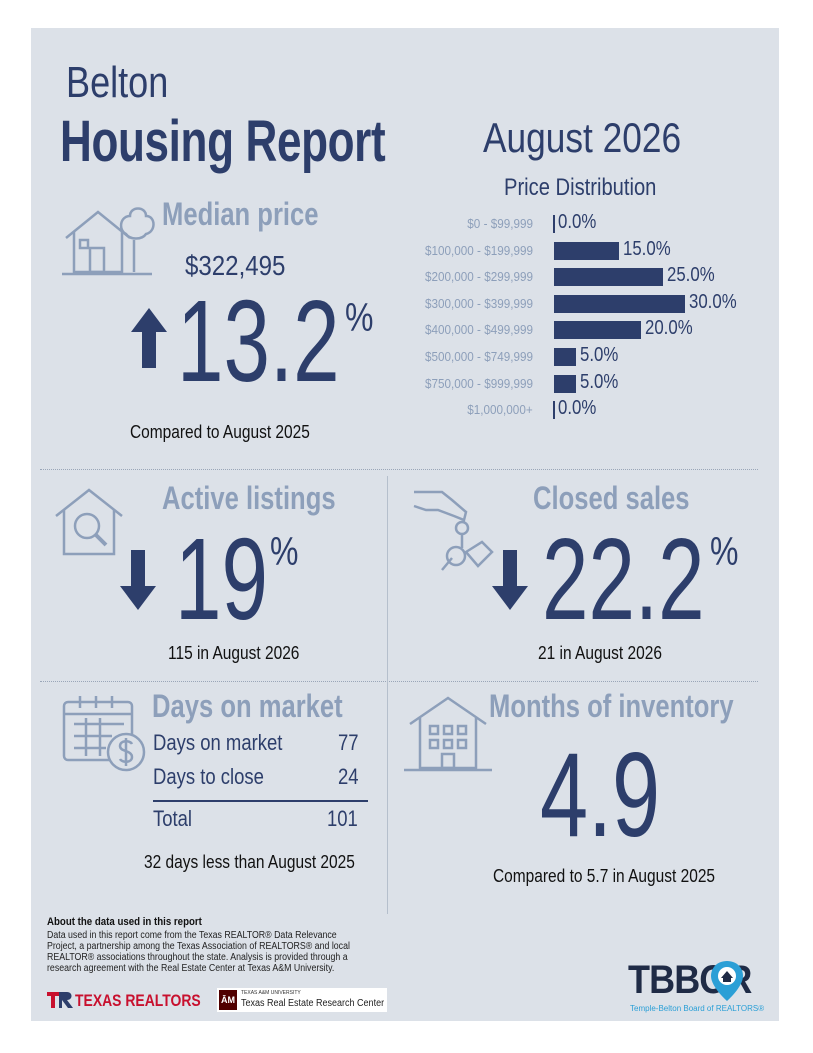 The image size is (813, 1053). I want to click on median-price-value: $322,495, so click(235, 265).